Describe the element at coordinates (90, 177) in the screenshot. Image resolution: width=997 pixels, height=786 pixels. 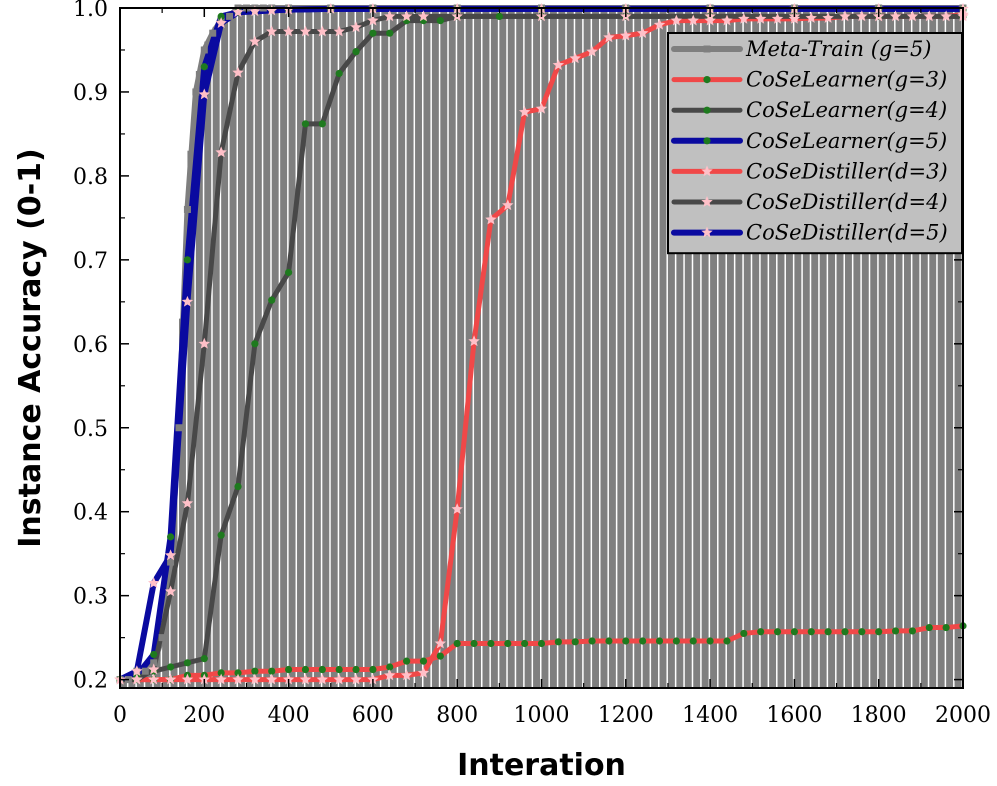
I see `y-tick-label: 0.8` at that location.